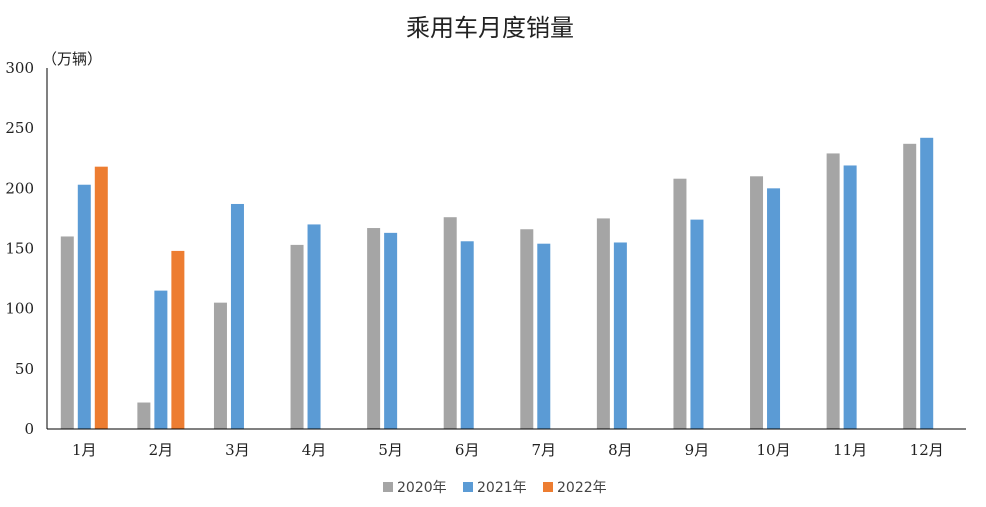 The width and height of the screenshot is (986, 507). I want to click on bar-2020年-2月, so click(144, 415).